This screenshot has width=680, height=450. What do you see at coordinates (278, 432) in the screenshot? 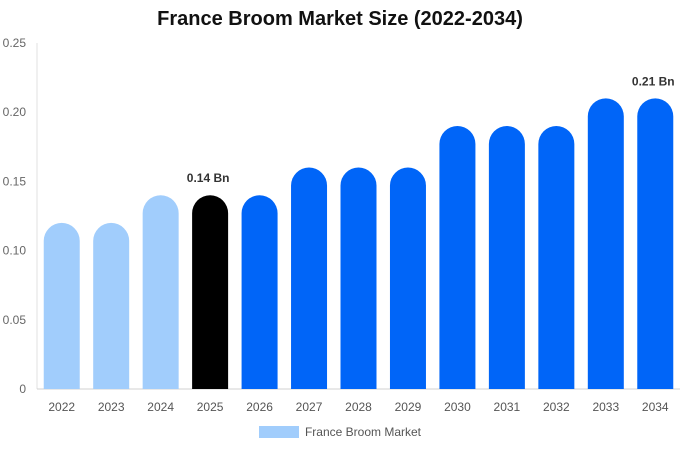
I see `legend-swatch` at bounding box center [278, 432].